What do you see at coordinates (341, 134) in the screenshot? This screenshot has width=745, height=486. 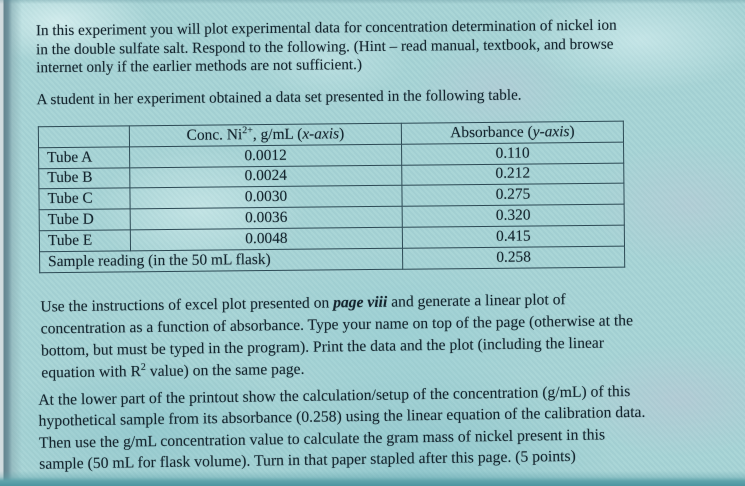 I see `conc-header-close-paren: )` at bounding box center [341, 134].